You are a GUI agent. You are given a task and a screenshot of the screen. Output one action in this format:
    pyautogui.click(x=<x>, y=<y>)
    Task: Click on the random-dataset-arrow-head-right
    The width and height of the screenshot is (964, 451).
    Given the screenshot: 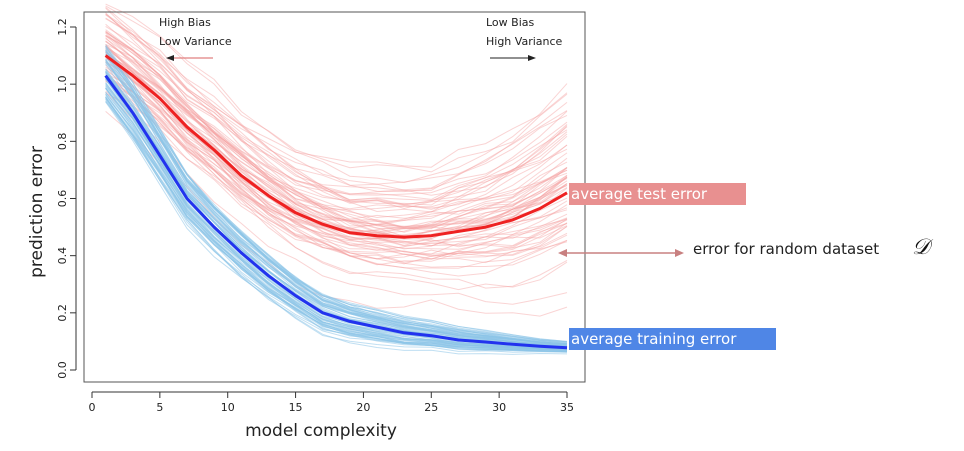 What is the action you would take?
    pyautogui.click(x=679, y=253)
    